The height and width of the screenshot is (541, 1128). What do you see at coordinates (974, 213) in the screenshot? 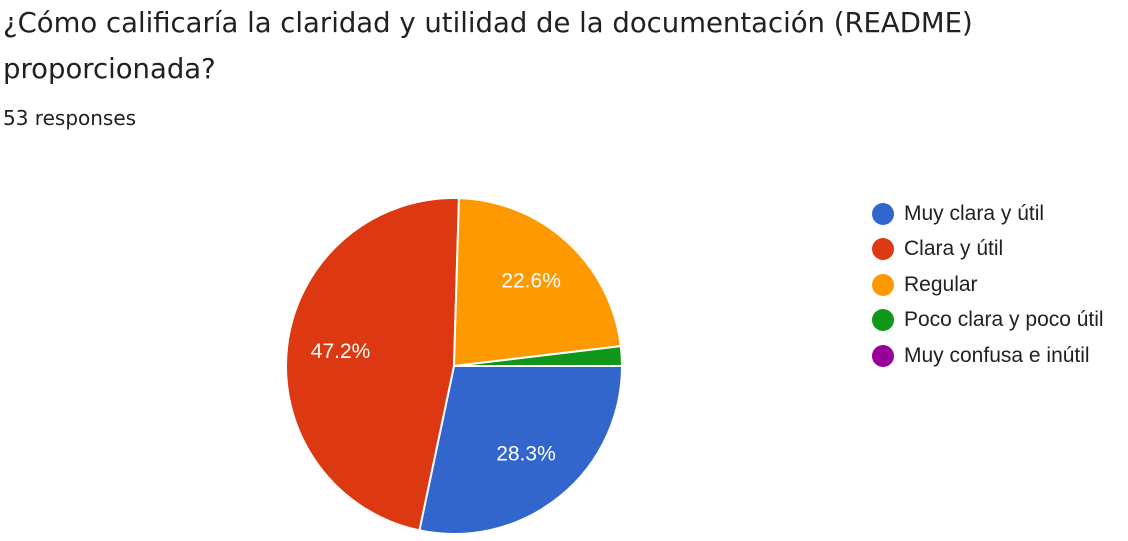
I see `legend-label: Muy clara y útil` at bounding box center [974, 213].